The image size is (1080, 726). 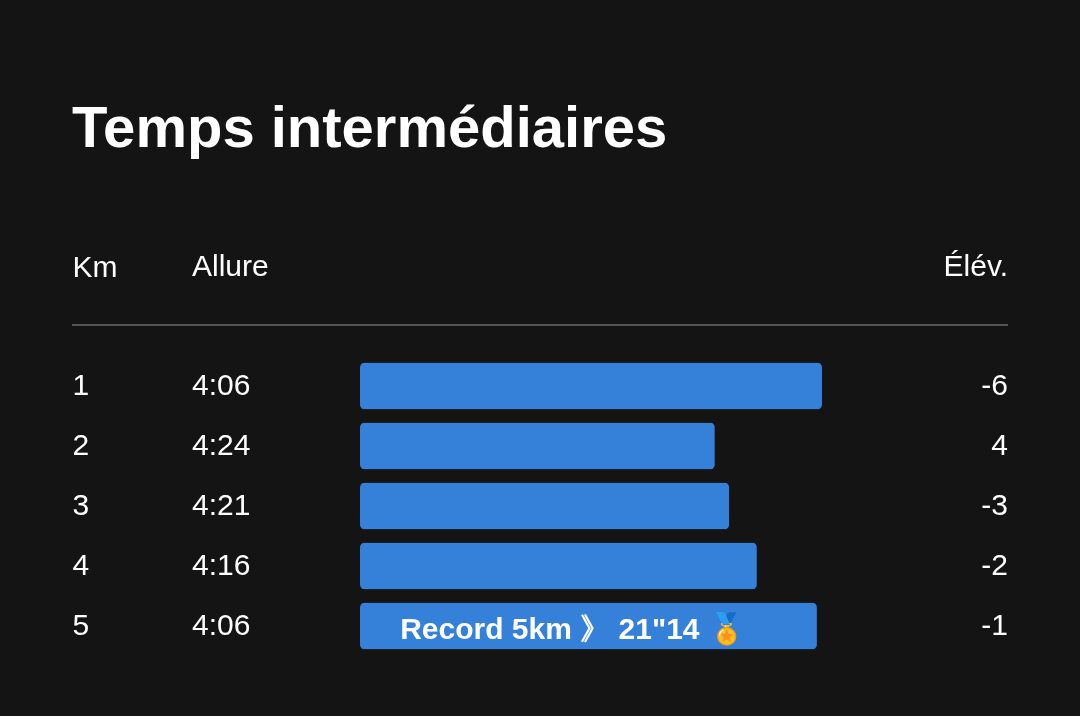 What do you see at coordinates (230, 265) in the screenshot?
I see `text: Allure` at bounding box center [230, 265].